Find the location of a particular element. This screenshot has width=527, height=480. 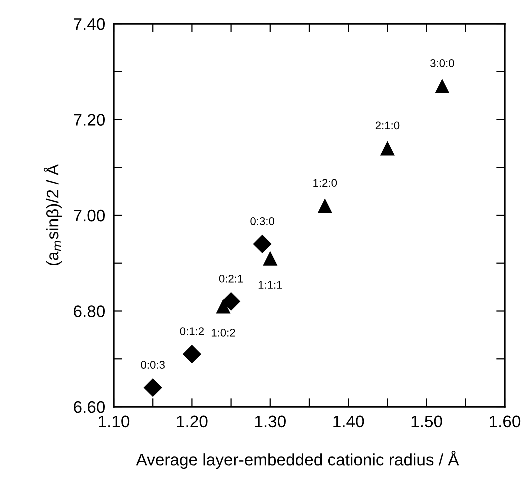

annotation: 1:0:2 is located at coordinates (224, 332).